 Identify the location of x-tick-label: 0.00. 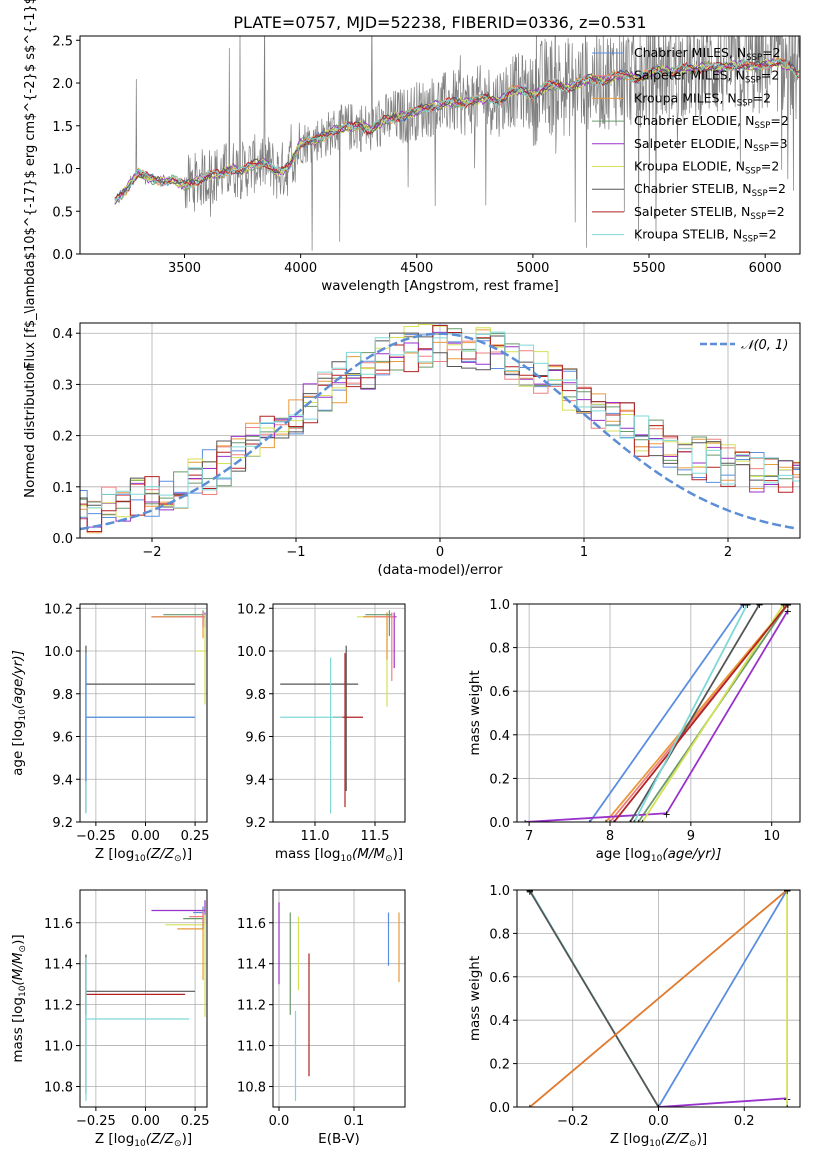
(145, 1121).